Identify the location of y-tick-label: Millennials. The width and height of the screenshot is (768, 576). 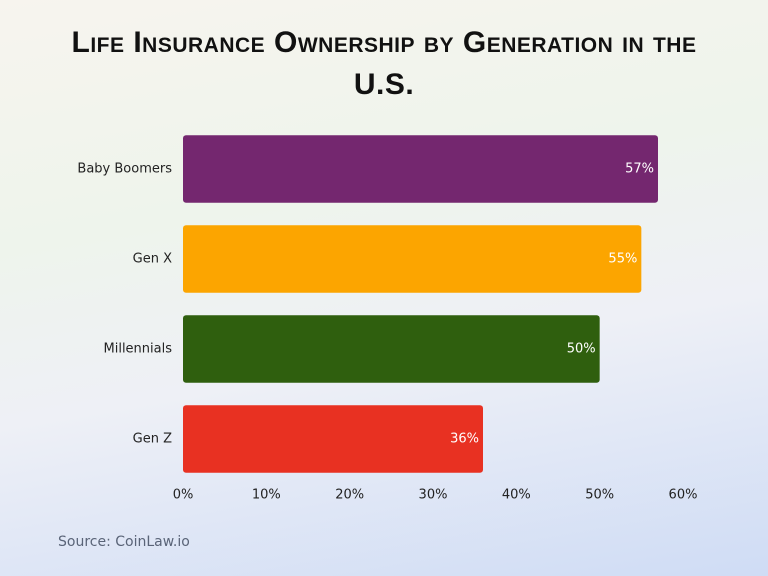
(138, 349).